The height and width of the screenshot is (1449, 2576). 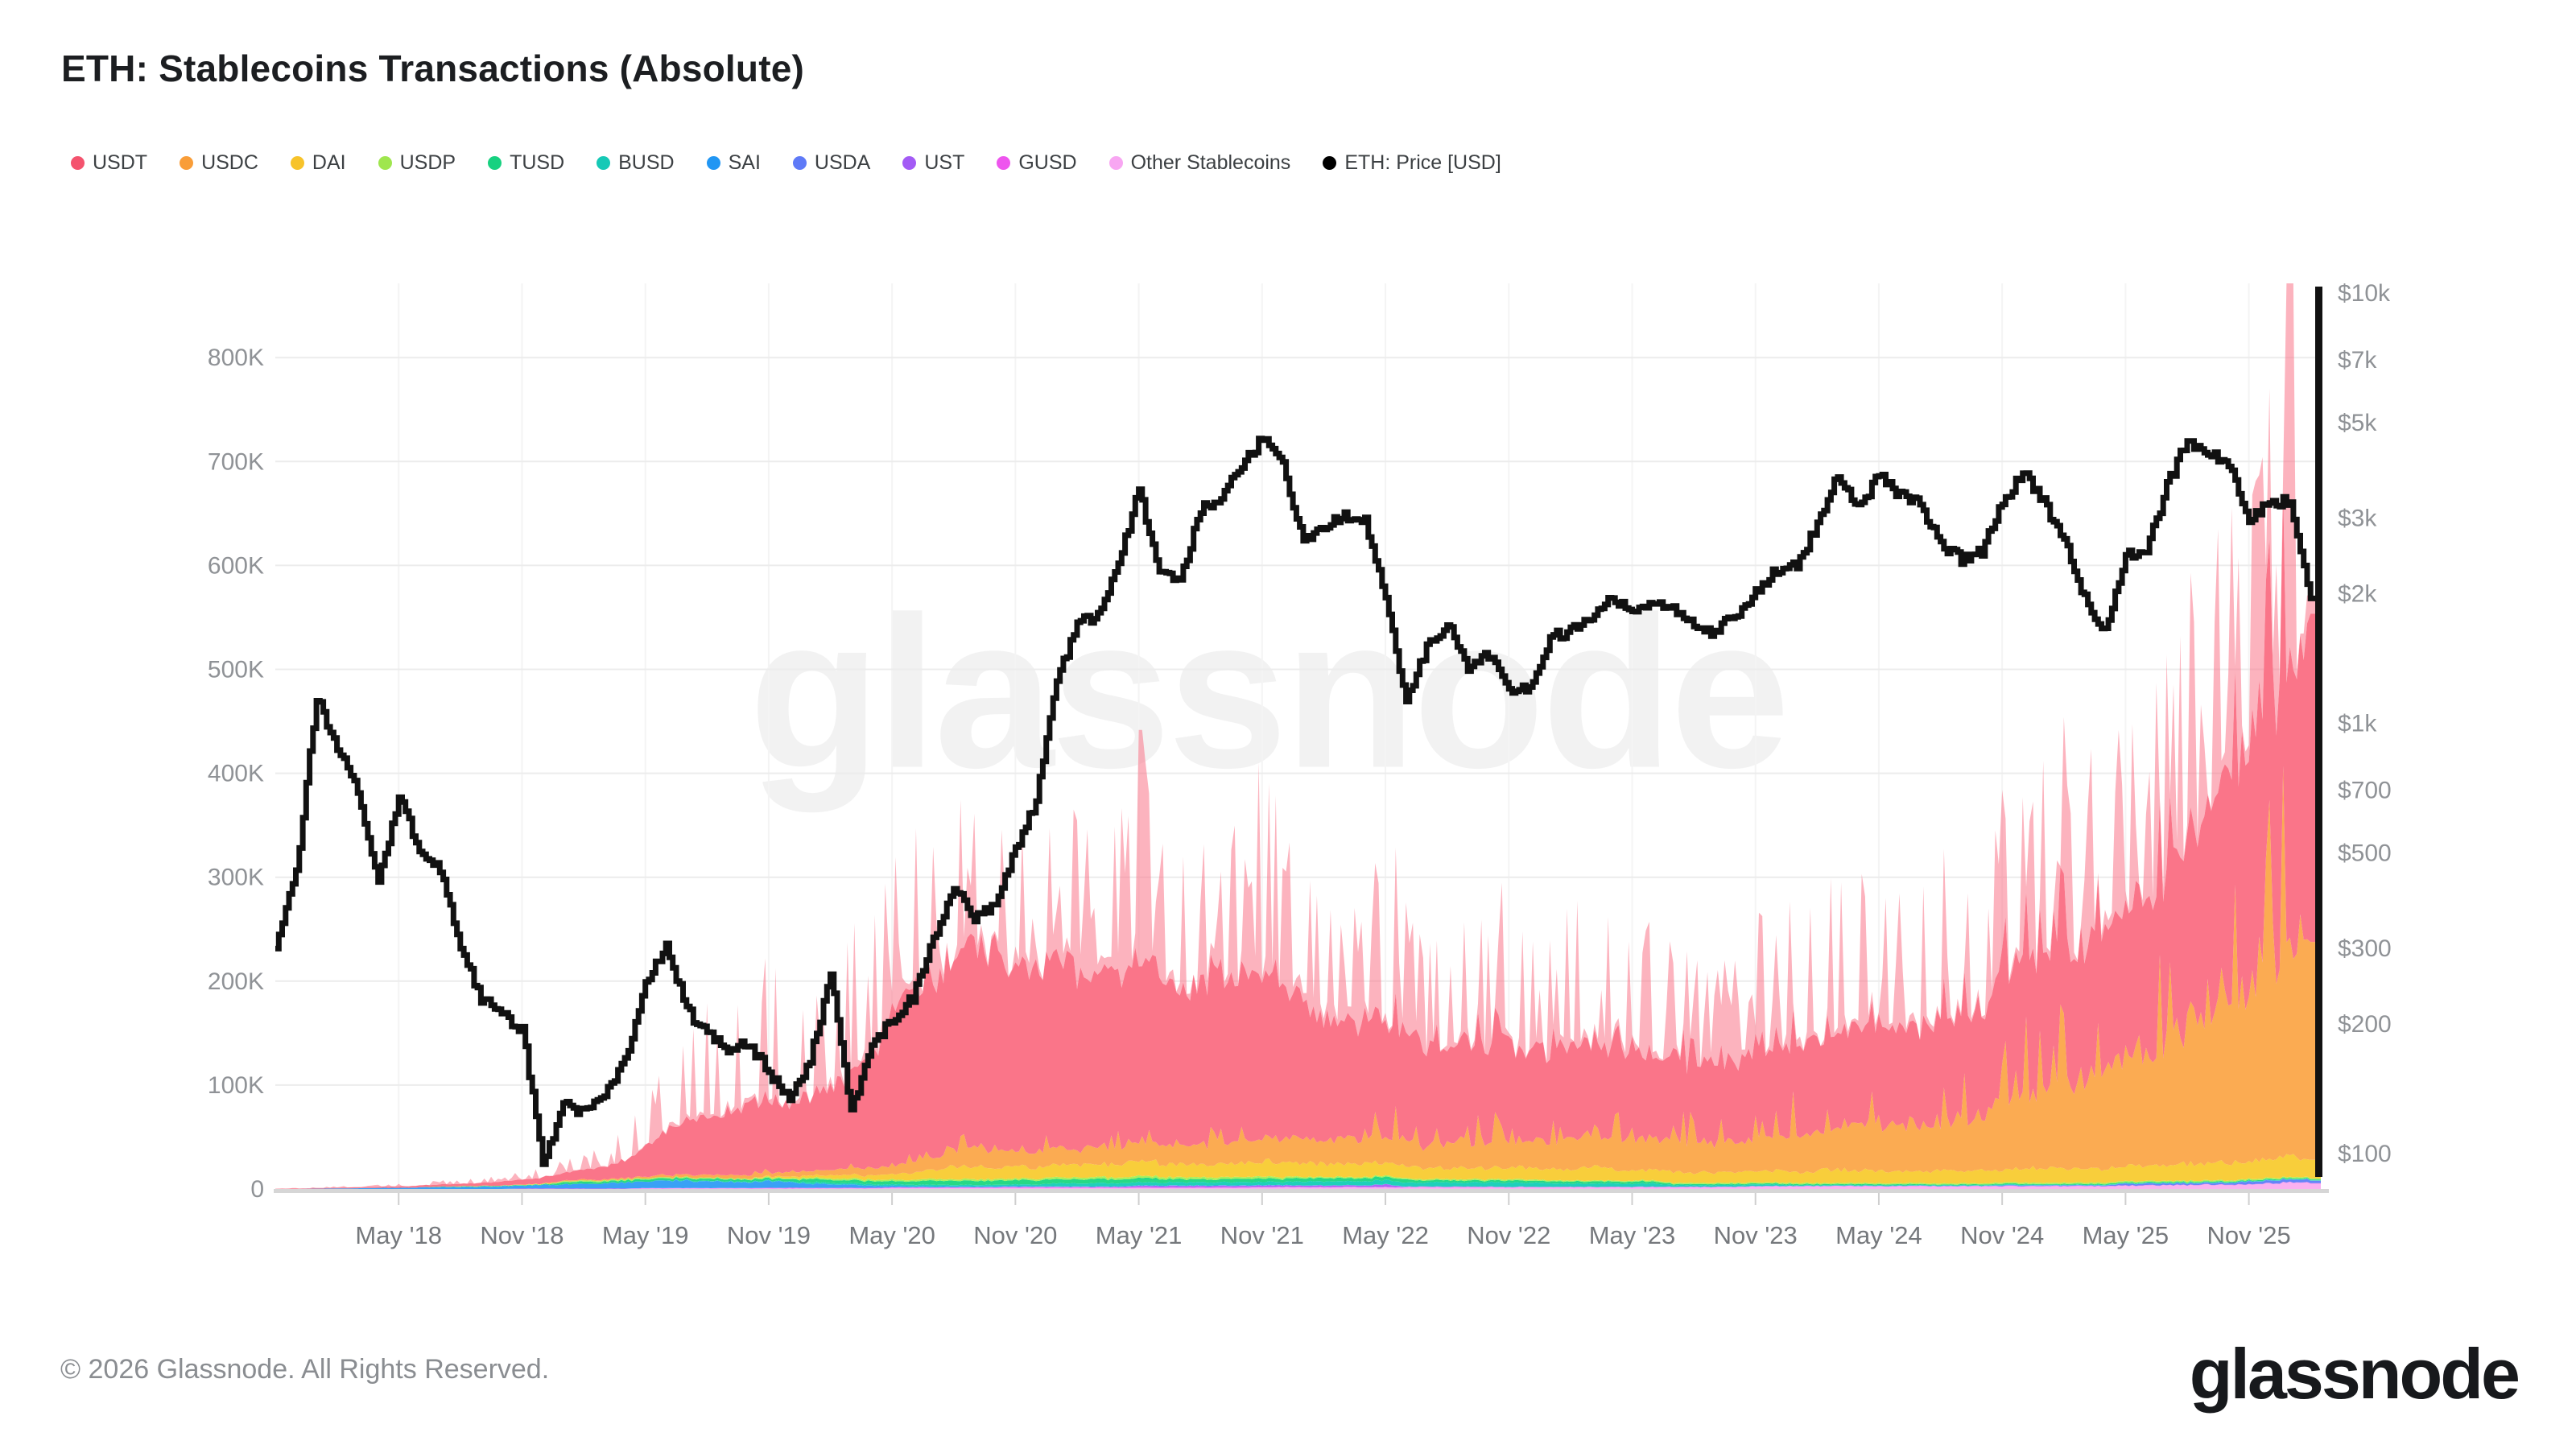 I want to click on legend-item-ust: UST, so click(x=933, y=163).